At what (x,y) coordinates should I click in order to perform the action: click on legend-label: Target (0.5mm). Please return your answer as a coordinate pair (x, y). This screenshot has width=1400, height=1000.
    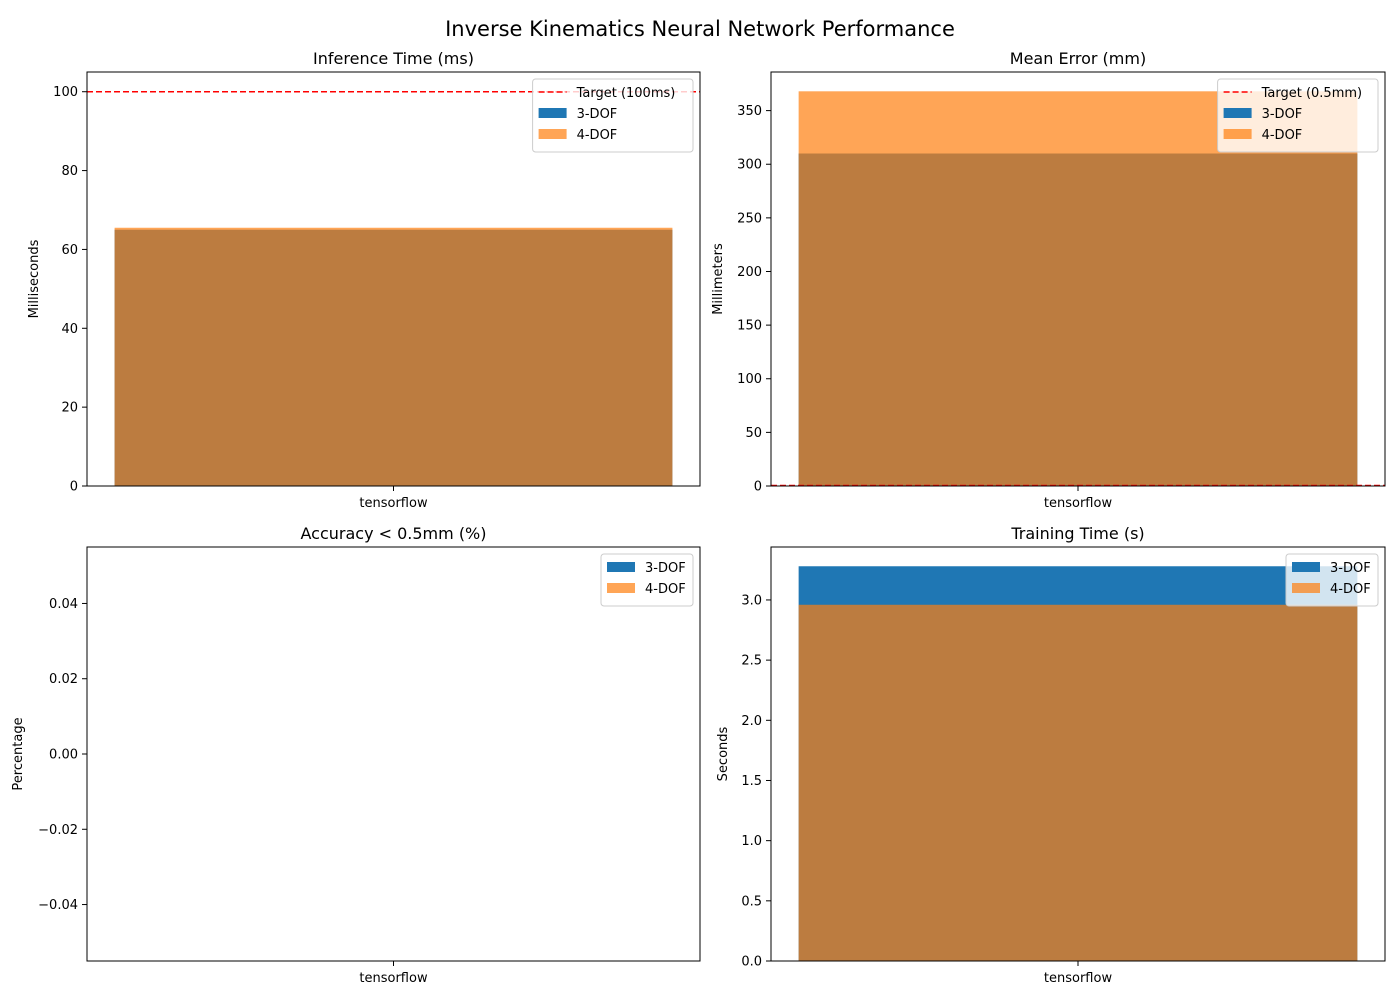
    Looking at the image, I should click on (1312, 93).